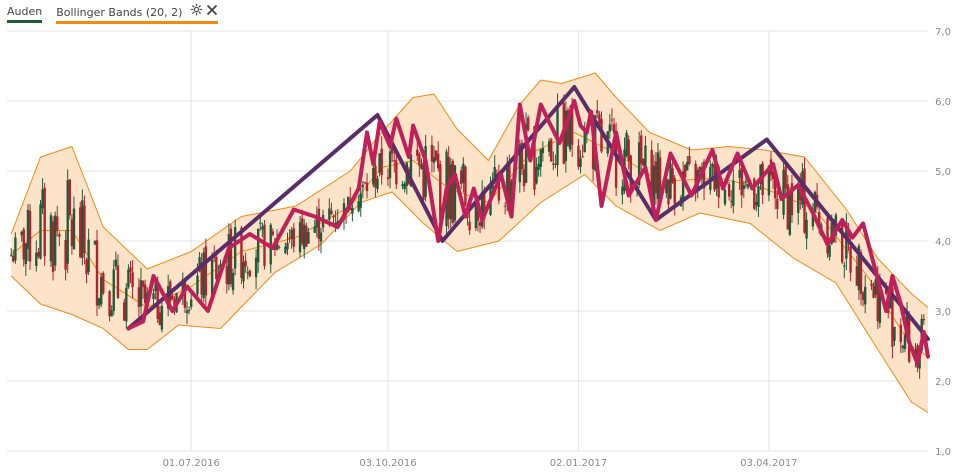 The width and height of the screenshot is (961, 474). Describe the element at coordinates (943, 382) in the screenshot. I see `y-tick-label: 2,0` at that location.